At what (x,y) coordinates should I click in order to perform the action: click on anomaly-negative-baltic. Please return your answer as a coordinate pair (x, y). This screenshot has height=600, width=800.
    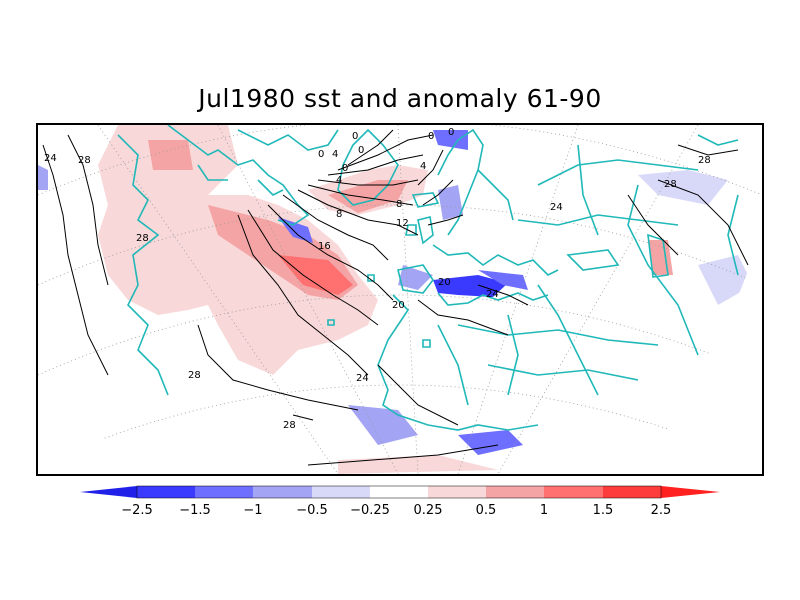
    Looking at the image, I should click on (450, 202).